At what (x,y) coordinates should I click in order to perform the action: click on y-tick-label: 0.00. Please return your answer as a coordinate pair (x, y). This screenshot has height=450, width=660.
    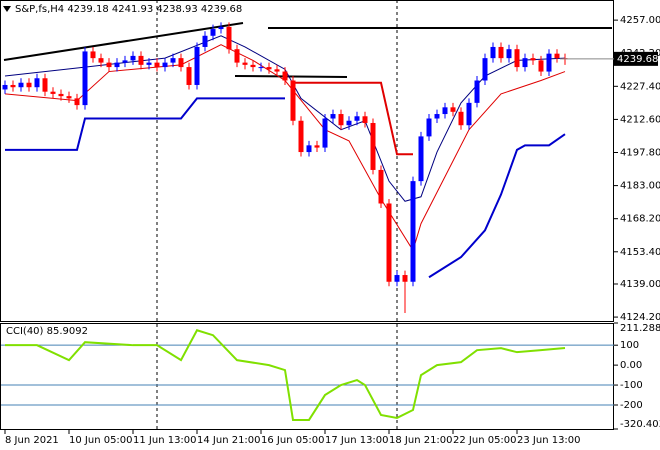
    Looking at the image, I should click on (631, 365).